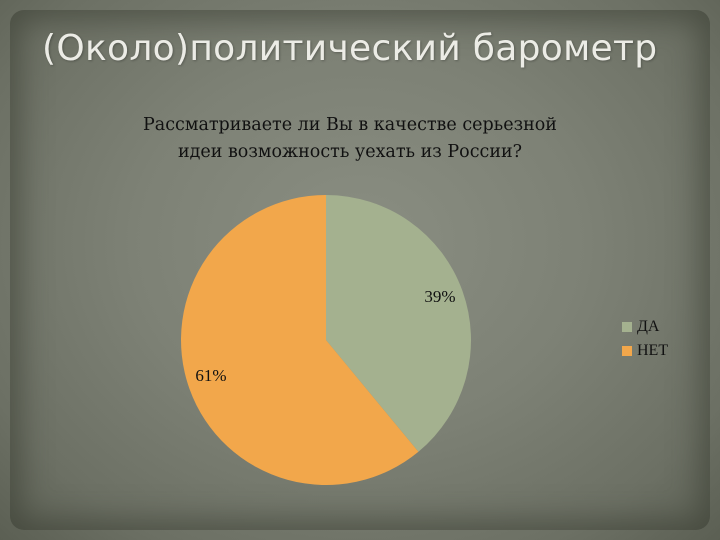 The height and width of the screenshot is (540, 720). What do you see at coordinates (210, 375) in the screenshot?
I see `data-label-net: 61%` at bounding box center [210, 375].